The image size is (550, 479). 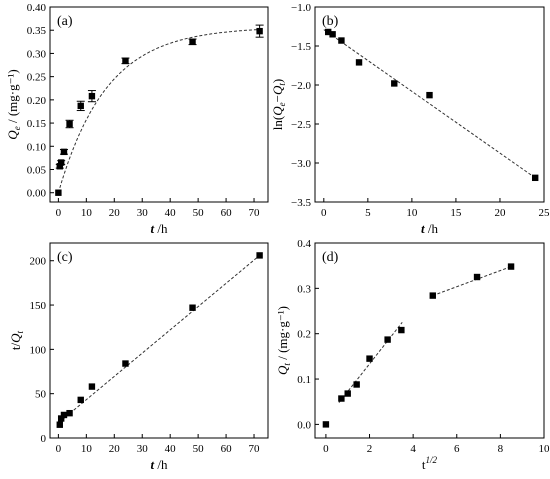 What do you see at coordinates (38, 306) in the screenshot?
I see `y-tick-label: 150` at bounding box center [38, 306].